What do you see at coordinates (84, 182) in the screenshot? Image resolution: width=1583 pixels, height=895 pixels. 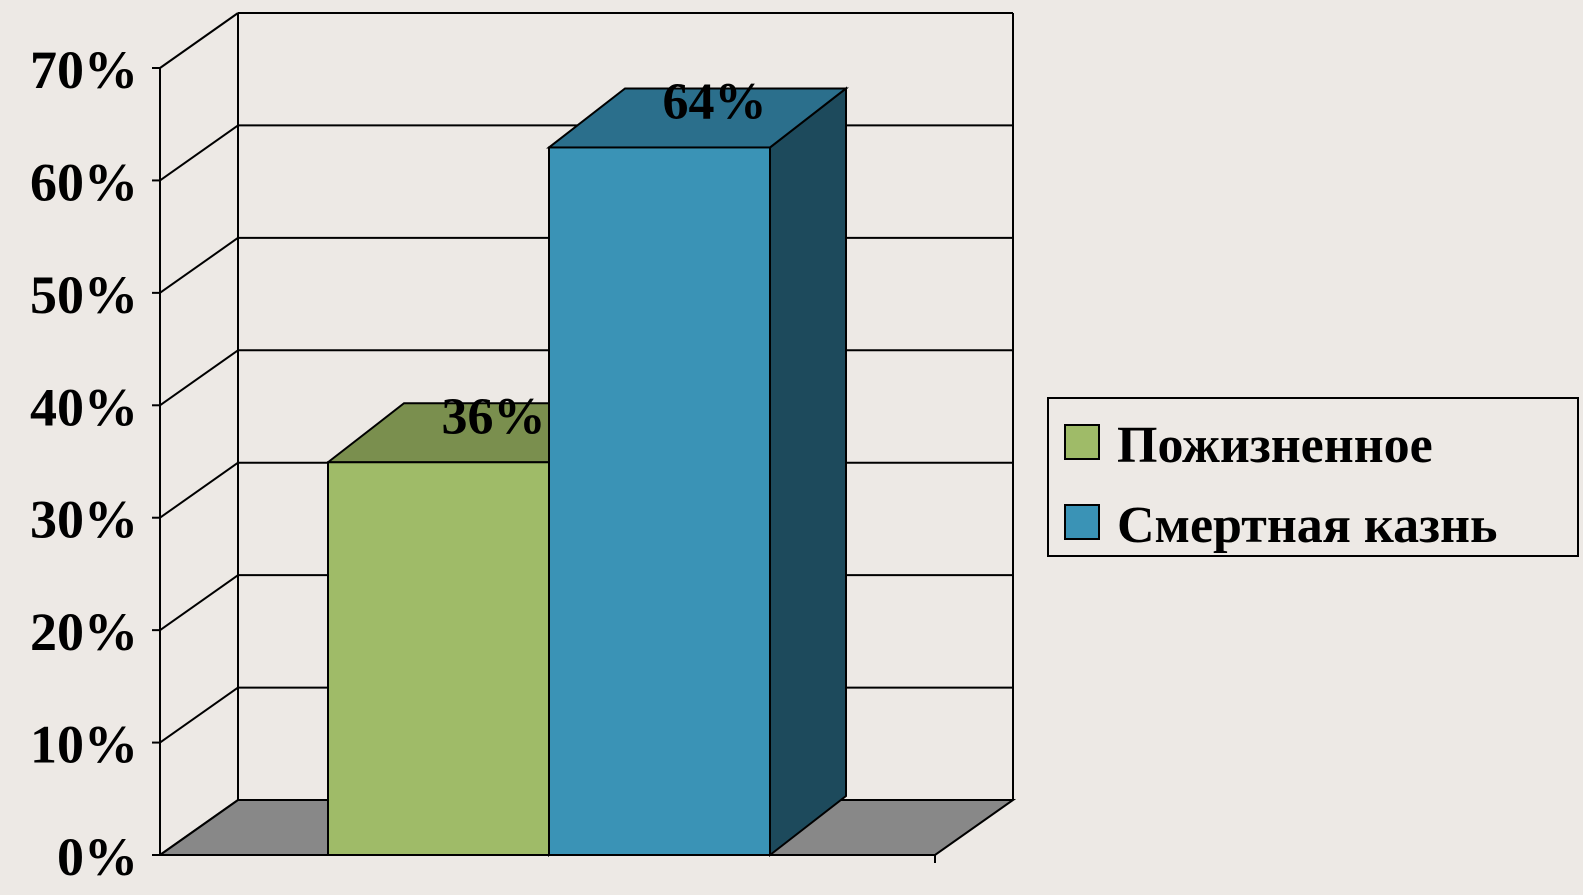 I see `y-tick-label: 60%` at bounding box center [84, 182].